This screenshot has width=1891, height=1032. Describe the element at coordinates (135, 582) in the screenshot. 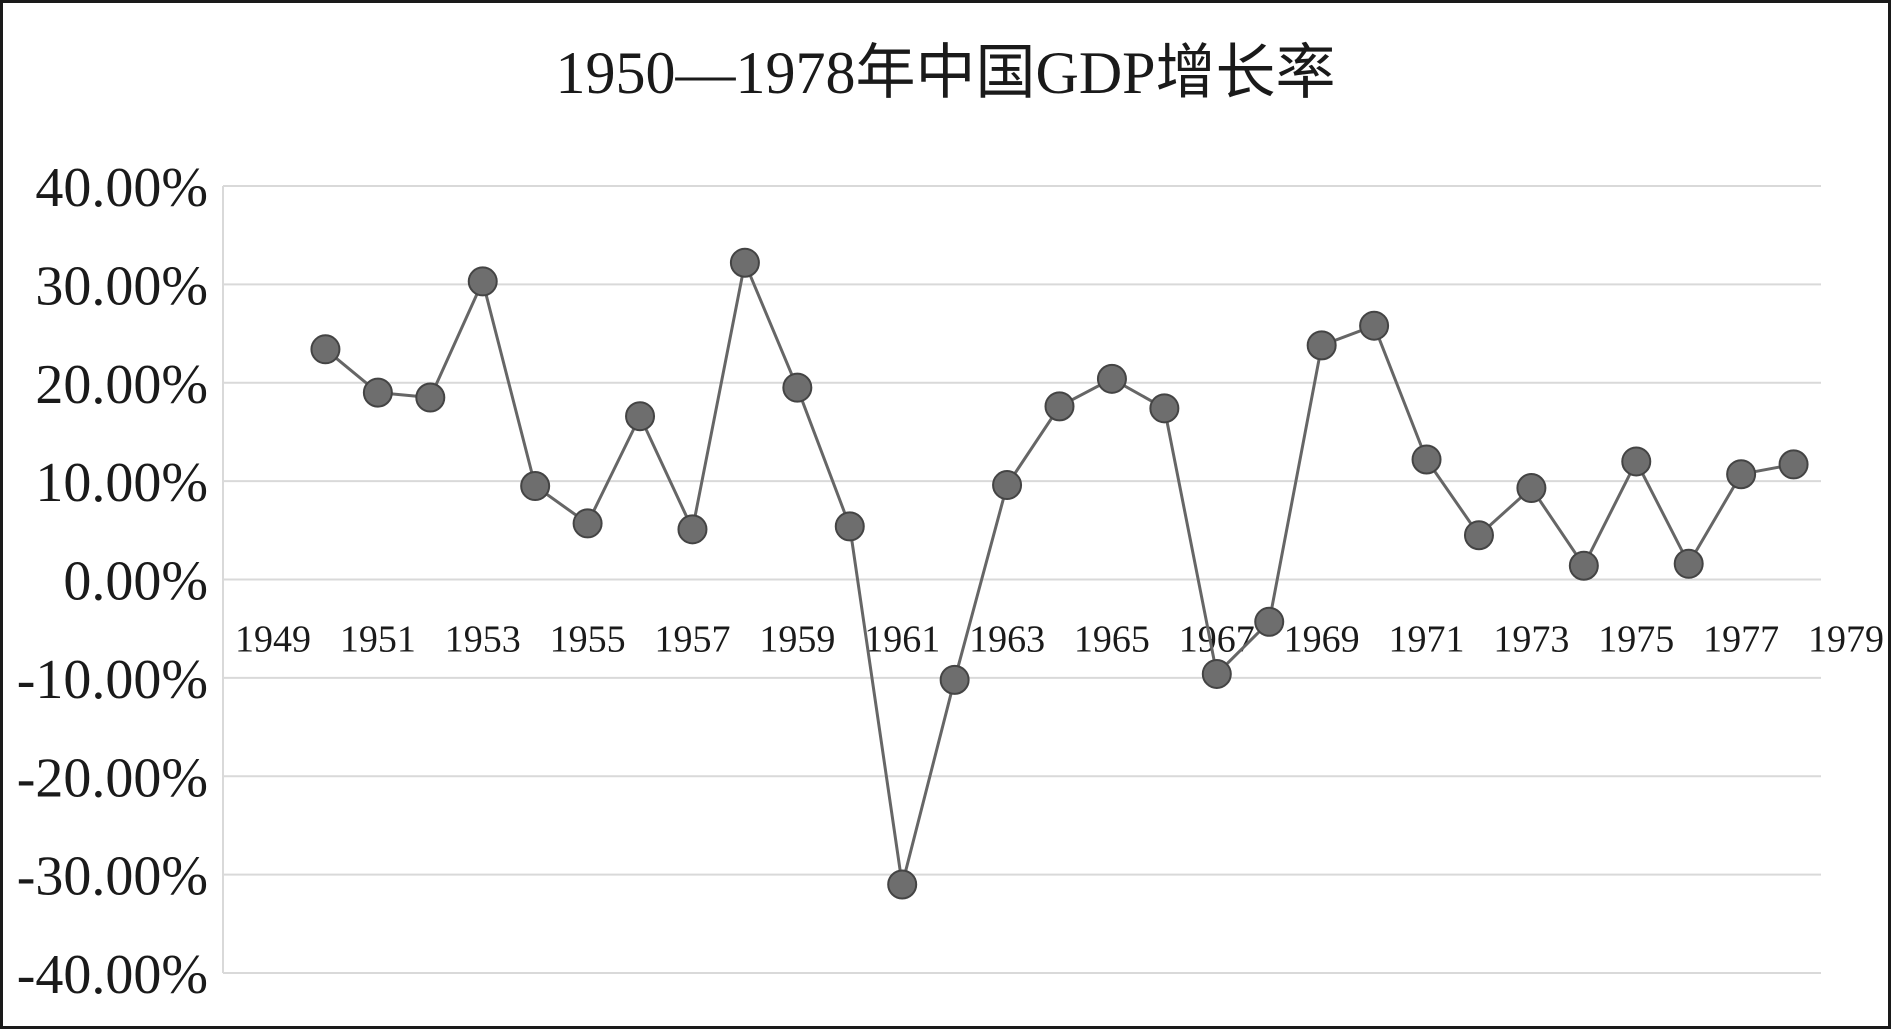

I see `y-tick-label: 0.00%` at that location.